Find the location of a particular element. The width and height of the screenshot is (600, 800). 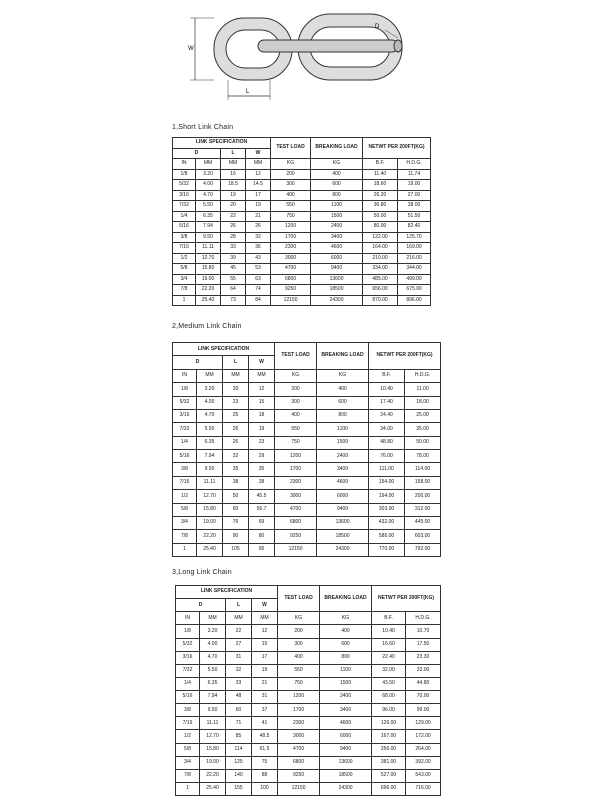

data-cell: 22.20 is located at coordinates (208, 290).